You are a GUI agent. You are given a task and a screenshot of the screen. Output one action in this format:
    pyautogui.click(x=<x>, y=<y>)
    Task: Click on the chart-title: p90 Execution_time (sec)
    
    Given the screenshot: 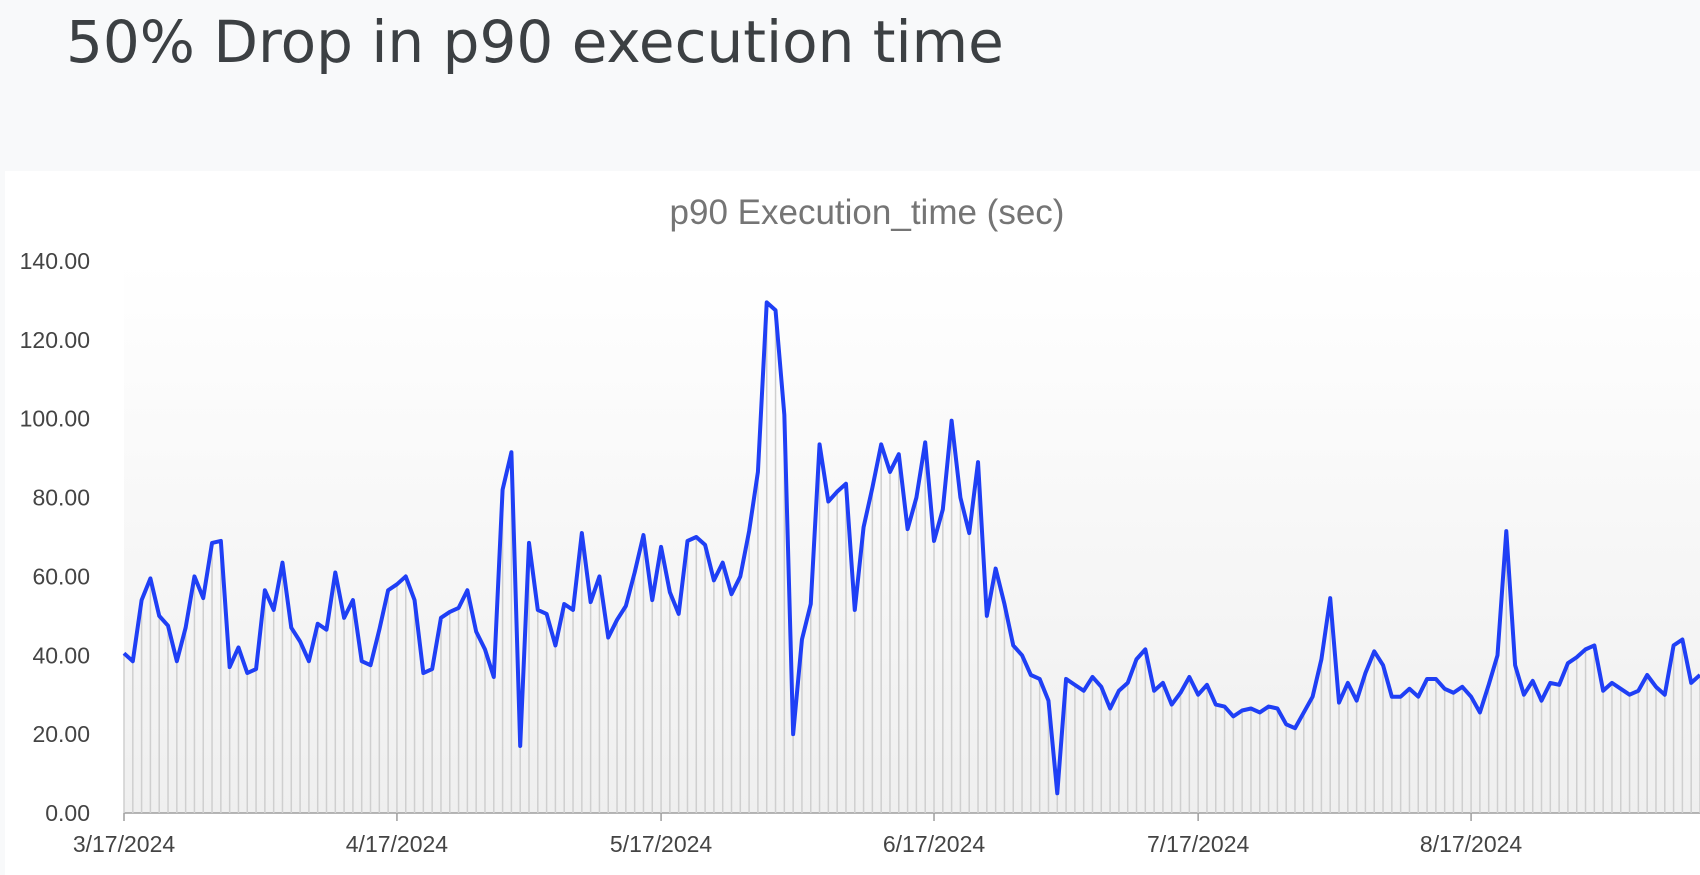 What is the action you would take?
    pyautogui.click(x=867, y=212)
    